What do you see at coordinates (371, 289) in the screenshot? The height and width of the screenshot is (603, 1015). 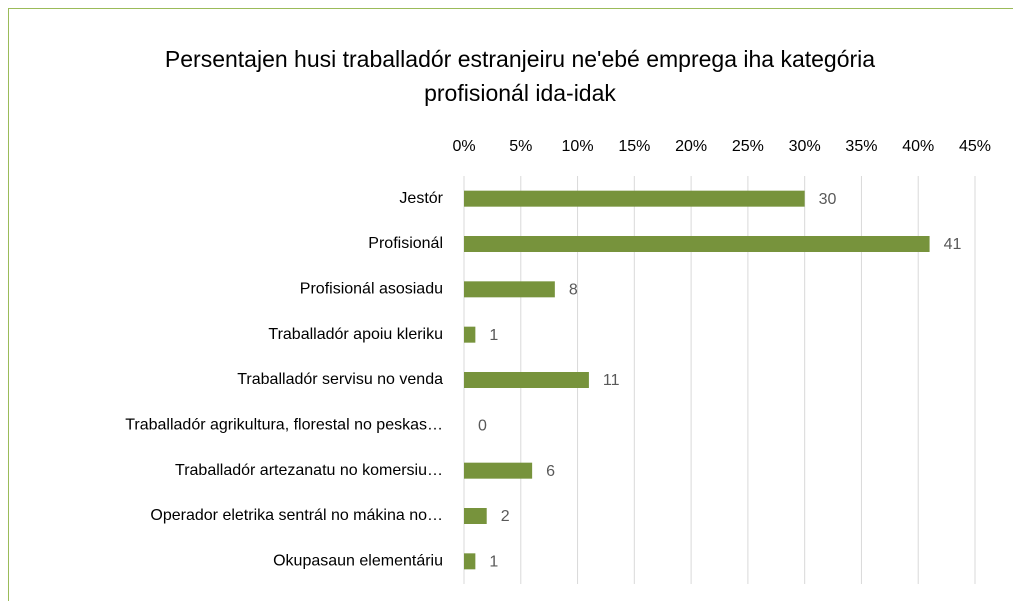 I see `y-tick-label: Profisionál asosiadu` at bounding box center [371, 289].